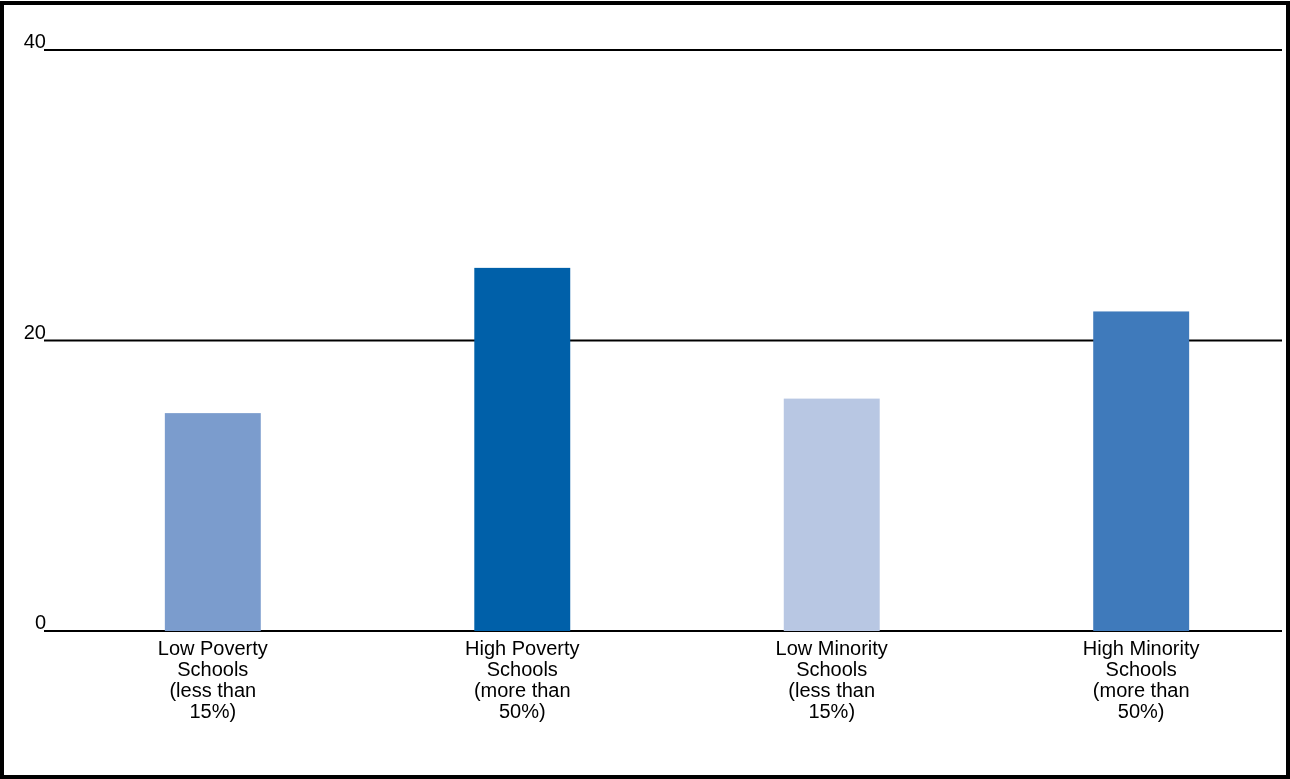 This screenshot has height=779, width=1290. Describe the element at coordinates (522, 679) in the screenshot. I see `x-tick-label: High Poverty Schools (more than 50%)` at that location.